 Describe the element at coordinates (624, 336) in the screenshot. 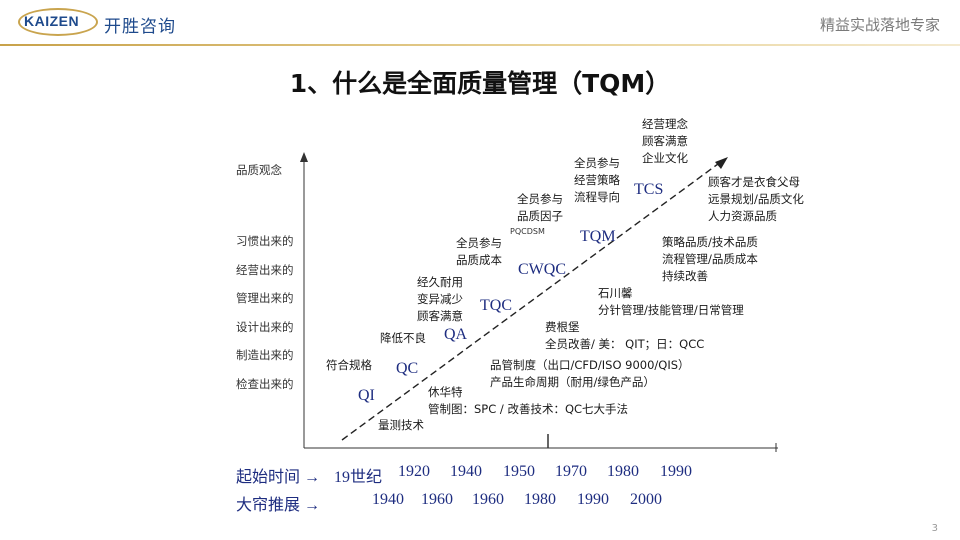

I see `note-right-4: 费根堡 全员改善/ 美： QIT；日：QCC` at that location.